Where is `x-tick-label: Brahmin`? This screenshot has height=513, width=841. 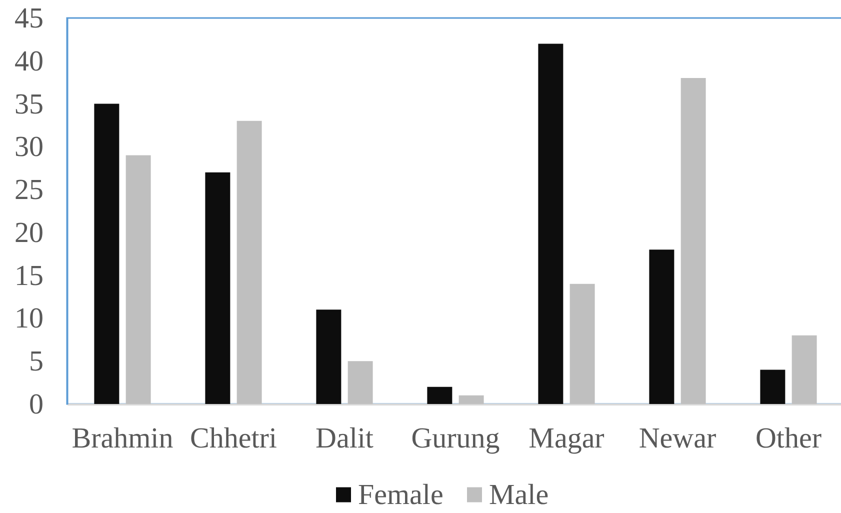 x-tick-label: Brahmin is located at coordinates (123, 438).